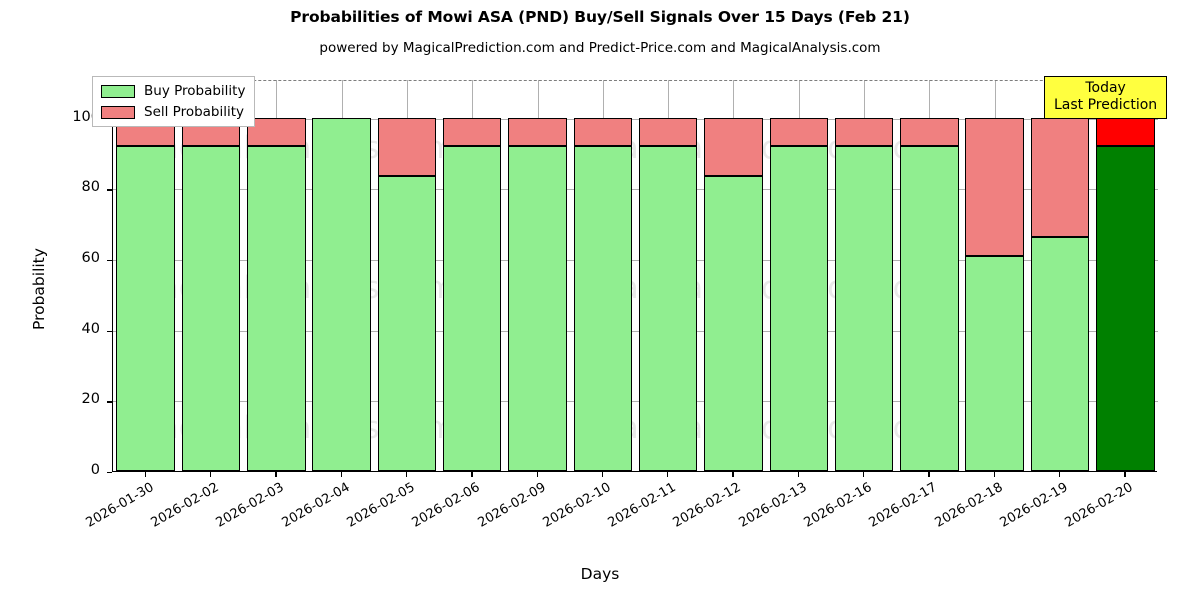 This screenshot has width=1200, height=600. Describe the element at coordinates (635, 80) in the screenshot. I see `reference-line` at that location.